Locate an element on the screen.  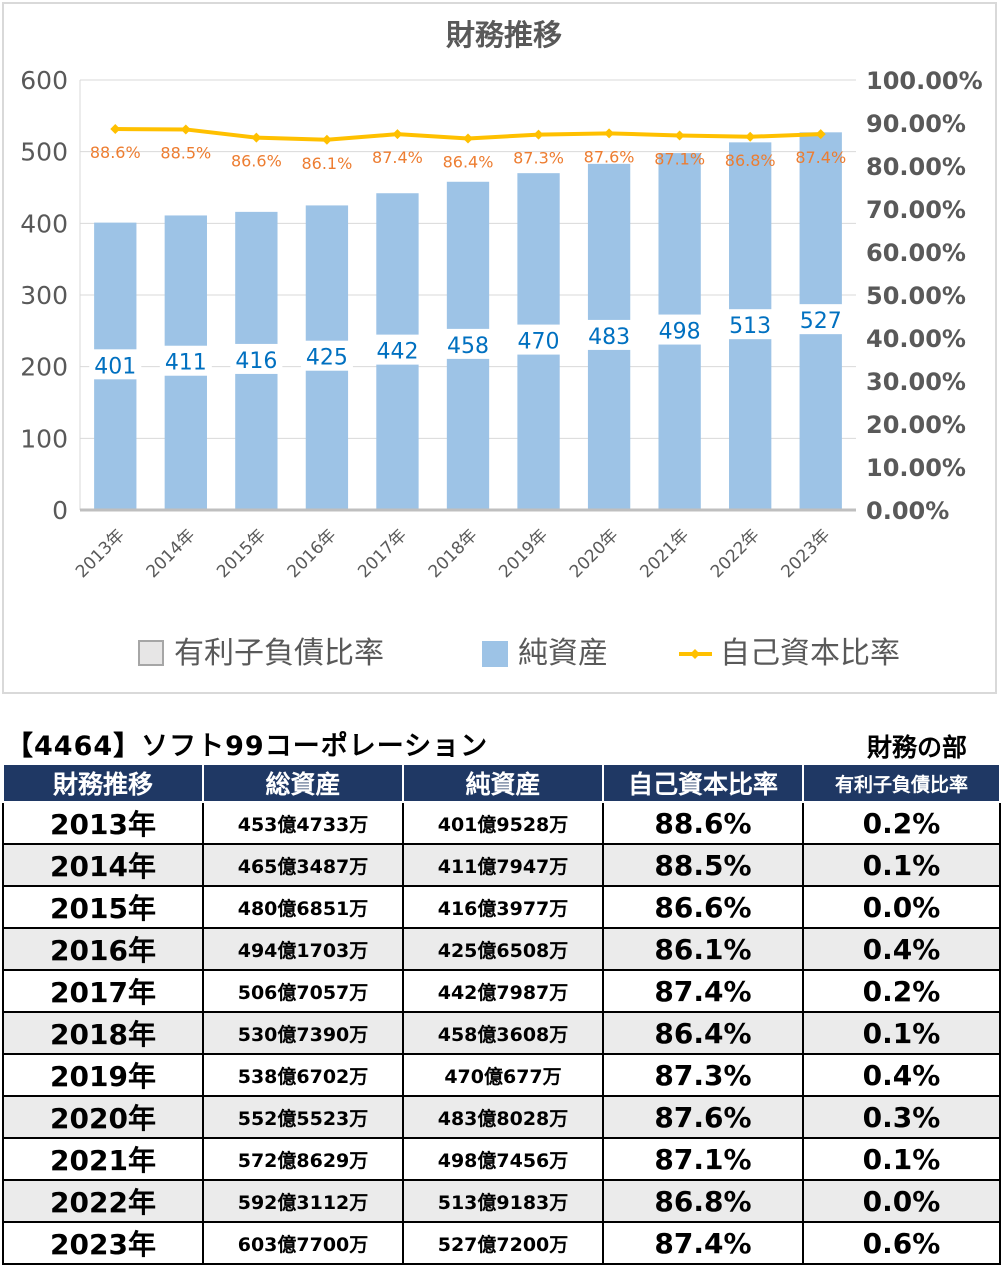
legend-label-net-assets: 純資産 is located at coordinates (563, 653).